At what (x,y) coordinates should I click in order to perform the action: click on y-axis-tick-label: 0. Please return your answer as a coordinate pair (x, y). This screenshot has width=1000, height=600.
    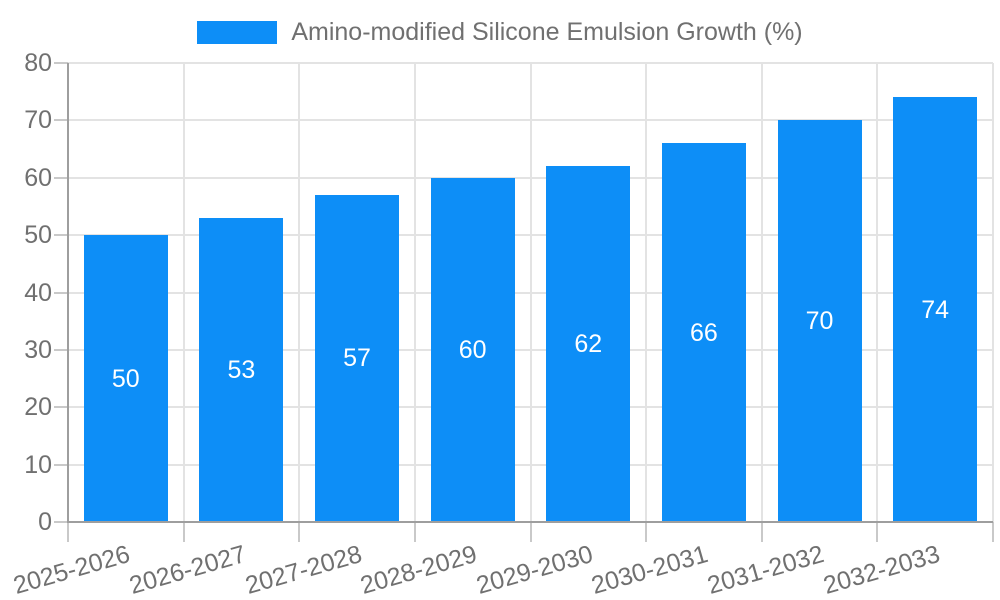
    Looking at the image, I should click on (45, 522).